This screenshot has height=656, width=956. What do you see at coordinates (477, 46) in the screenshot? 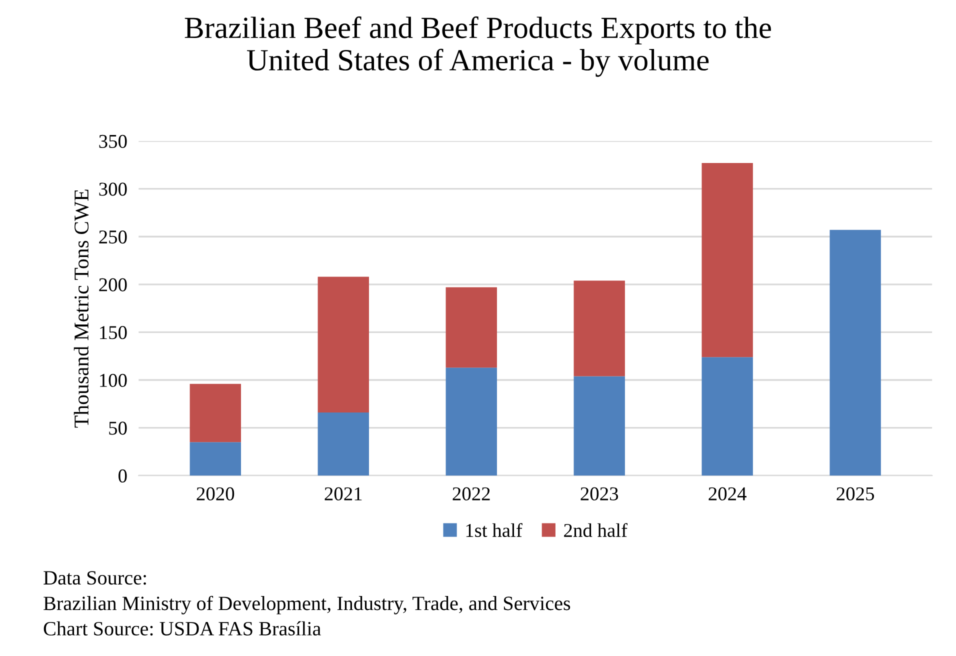
I see `chart-title: Brazilian Beef and Beef Products Exports to the United States of America - by volume` at bounding box center [477, 46].